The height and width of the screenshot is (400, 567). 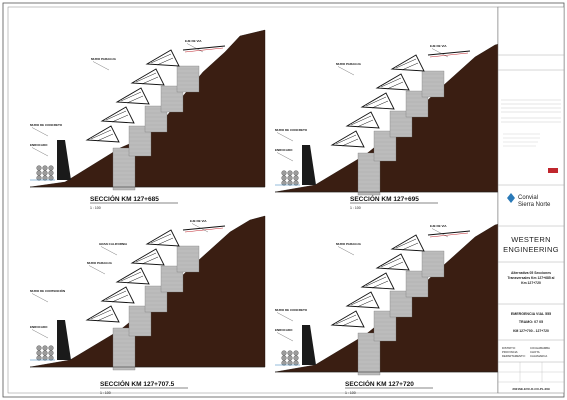 What do you see at coordinates (553, 170) in the screenshot?
I see `institution-logo` at bounding box center [553, 170].